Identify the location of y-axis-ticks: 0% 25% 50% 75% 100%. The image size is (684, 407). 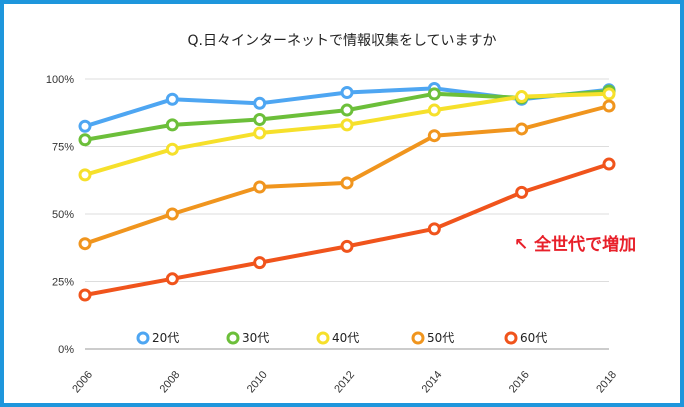
(60, 215).